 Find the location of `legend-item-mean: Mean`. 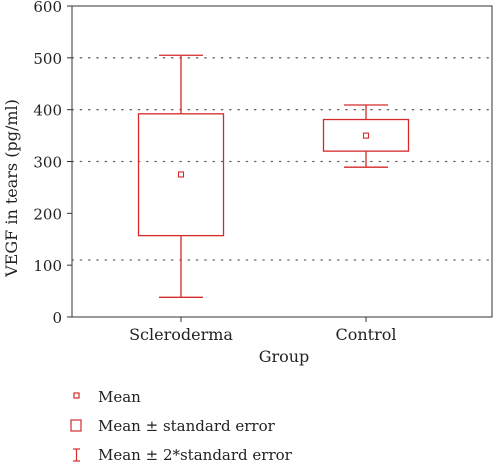

legend-item-mean: Mean is located at coordinates (280, 398).